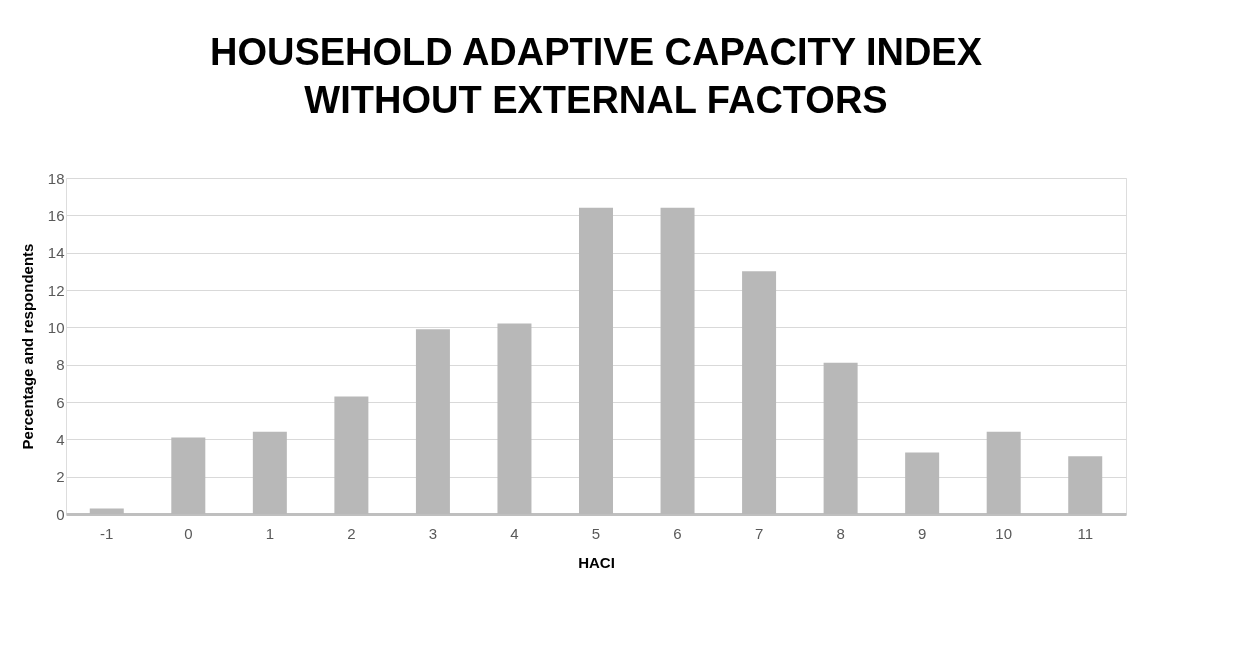  Describe the element at coordinates (60, 365) in the screenshot. I see `y-tick-label: 8` at that location.